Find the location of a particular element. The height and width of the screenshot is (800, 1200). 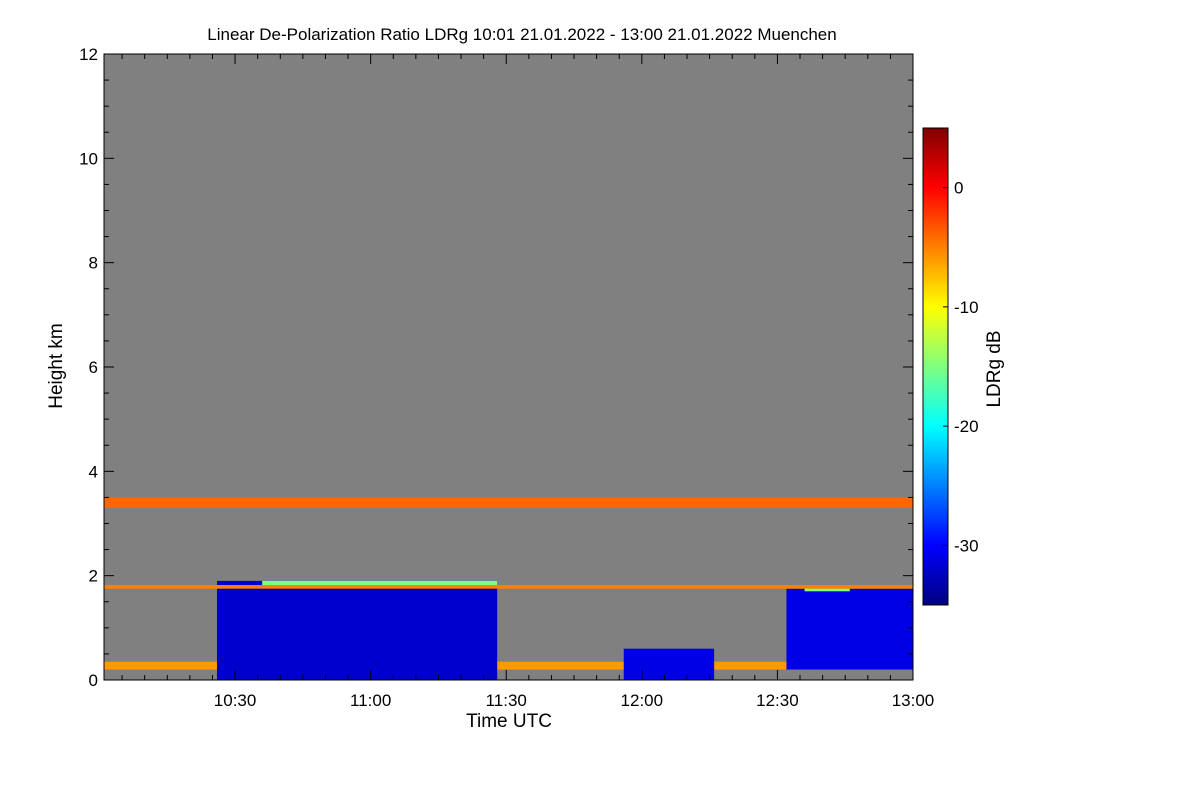

x-axis-label: Time UTC is located at coordinates (509, 721).